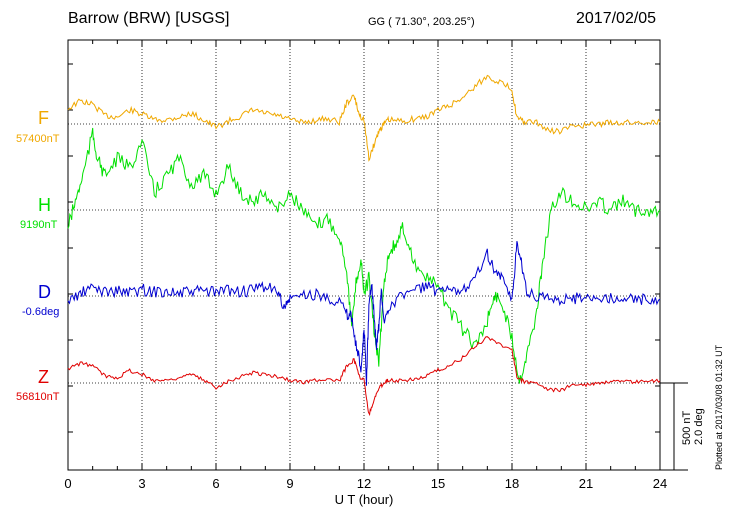 The image size is (730, 520). Describe the element at coordinates (364, 376) in the screenshot. I see `series-line-z` at that location.